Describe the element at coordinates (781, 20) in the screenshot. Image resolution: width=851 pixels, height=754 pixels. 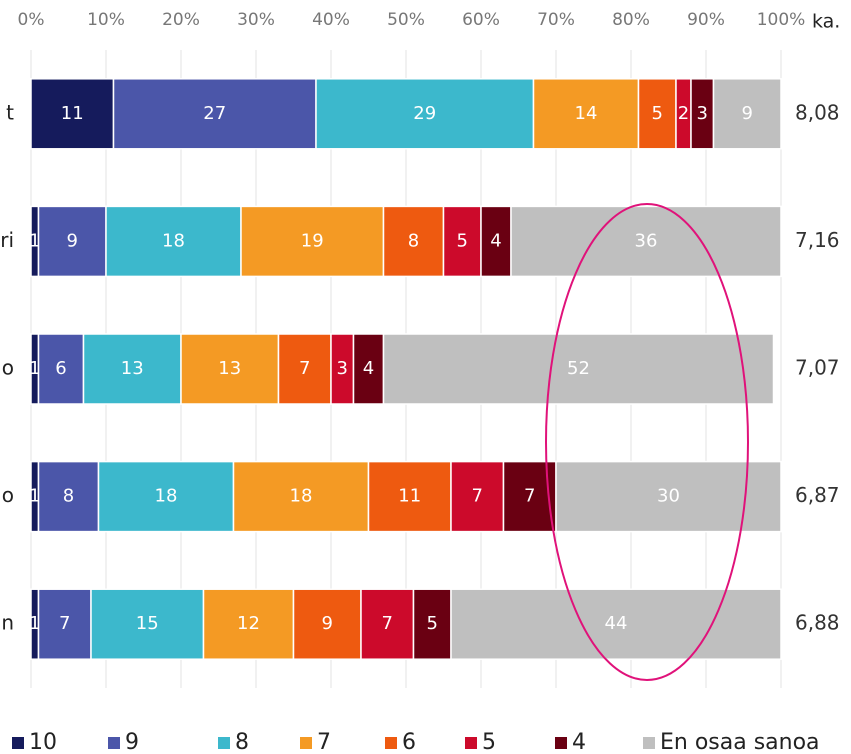
I see `x-tick-label: 100%` at that location.